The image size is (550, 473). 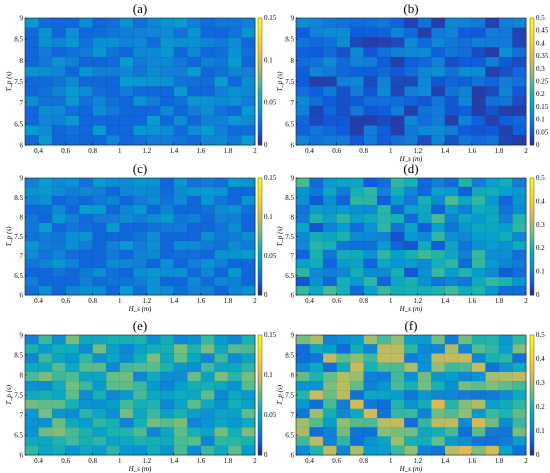 I want to click on panel-label: (e), so click(x=140, y=325).